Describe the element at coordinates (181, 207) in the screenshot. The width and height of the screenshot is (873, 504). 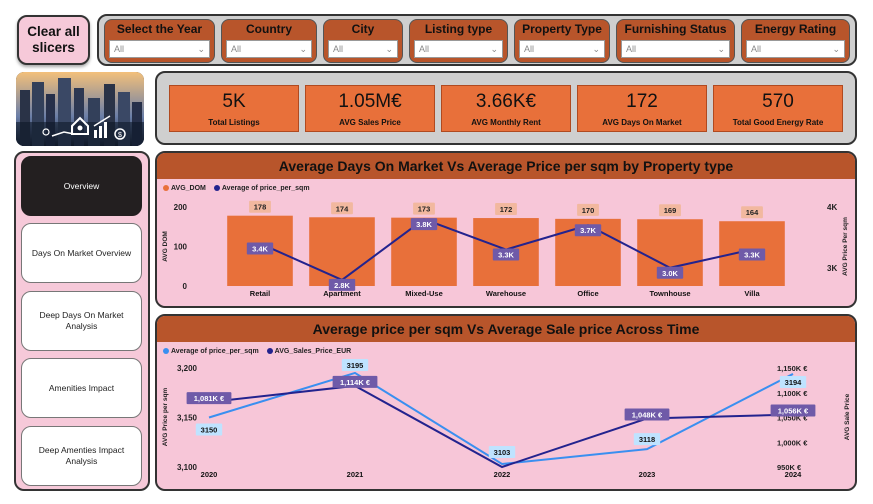
I see `y-tick-label: 200` at that location.